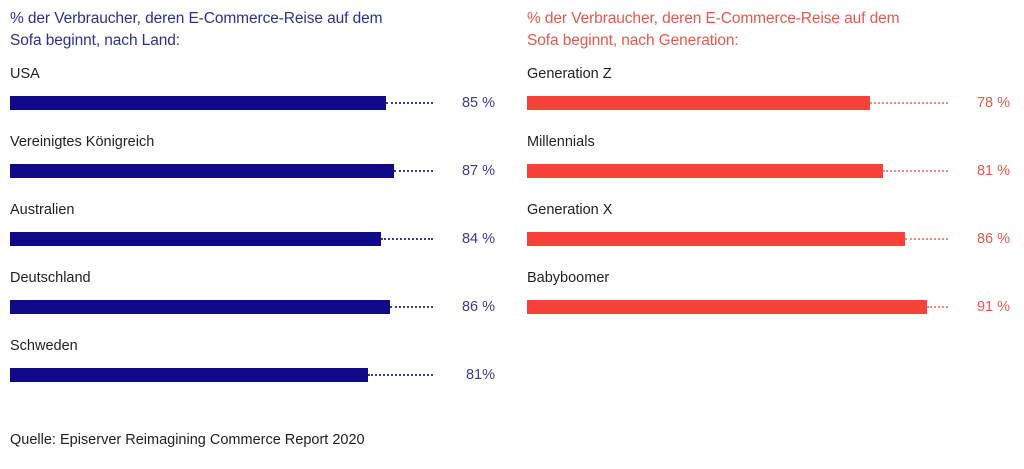 This screenshot has height=469, width=1024. I want to click on bar-row-label: Deutschland, so click(50, 278).